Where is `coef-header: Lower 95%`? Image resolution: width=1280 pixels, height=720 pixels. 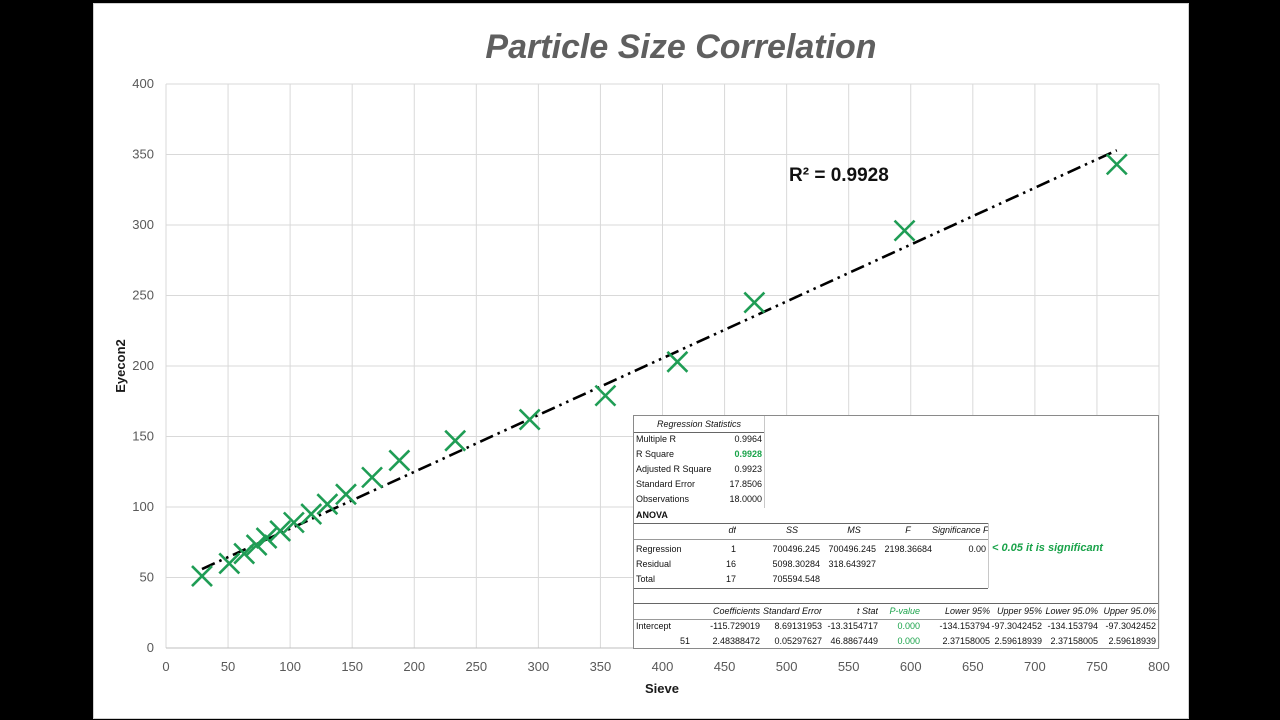
coef-header: Lower 95% is located at coordinates (967, 611).